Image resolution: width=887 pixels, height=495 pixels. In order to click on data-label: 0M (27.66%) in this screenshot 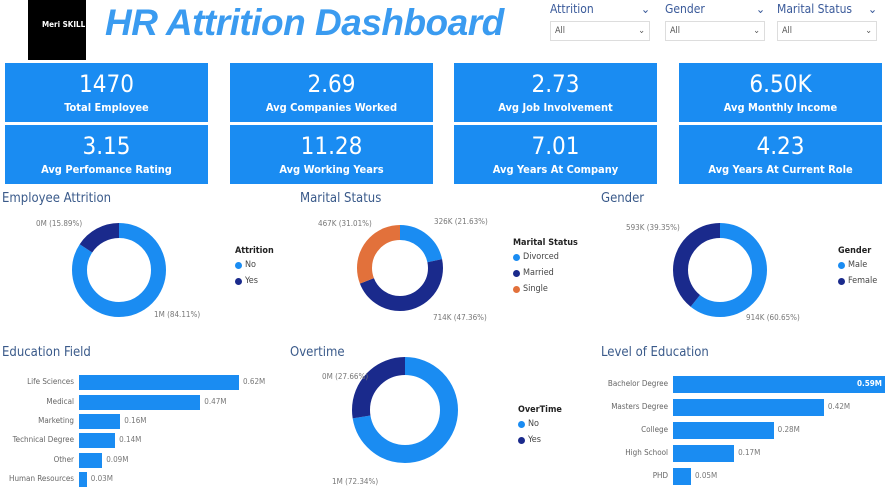, I will do `click(345, 376)`.